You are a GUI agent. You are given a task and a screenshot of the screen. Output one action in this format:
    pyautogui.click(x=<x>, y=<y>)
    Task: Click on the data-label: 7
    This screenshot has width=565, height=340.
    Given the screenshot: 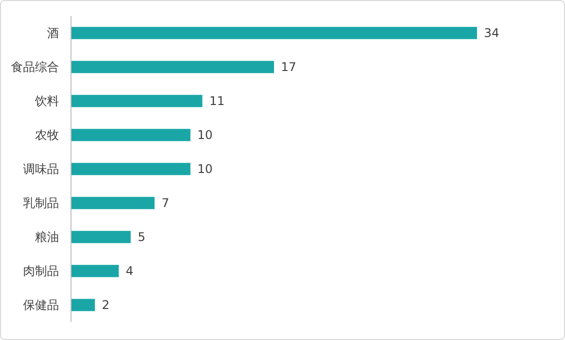 What is the action you would take?
    pyautogui.click(x=166, y=203)
    